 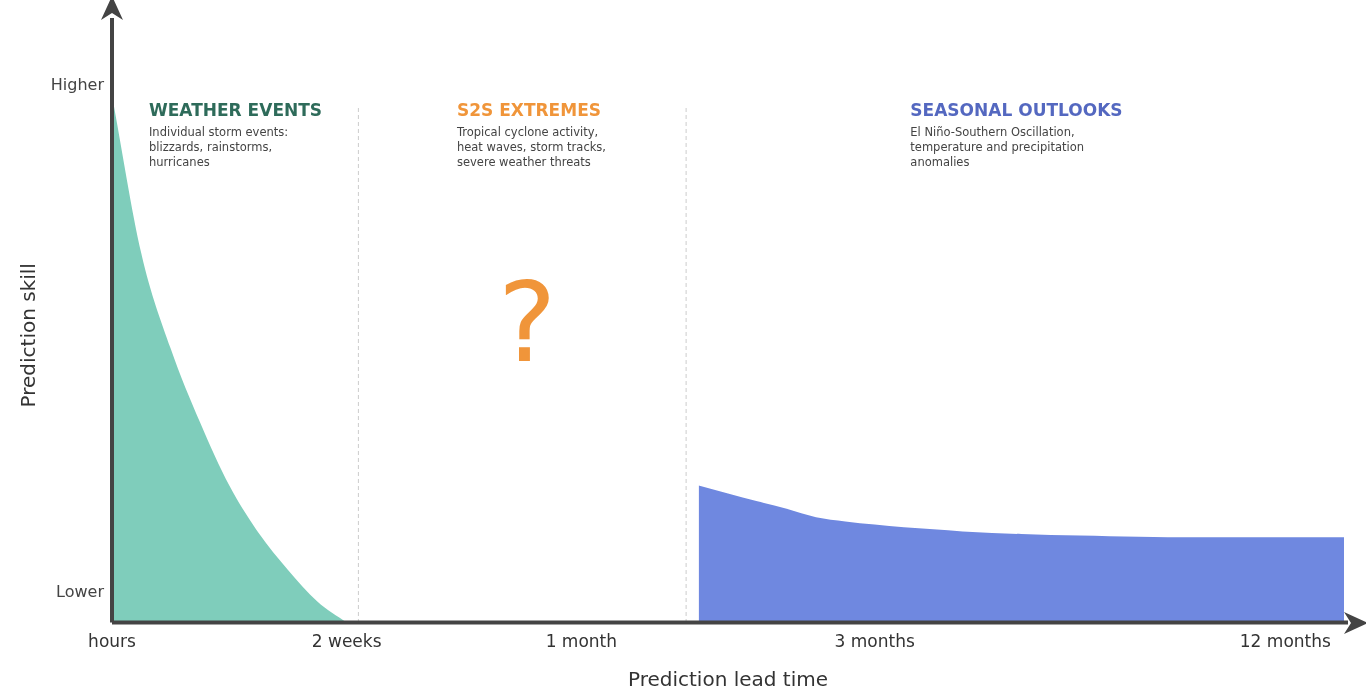 I want to click on annotation: S2S EXTREMES, so click(x=528, y=110).